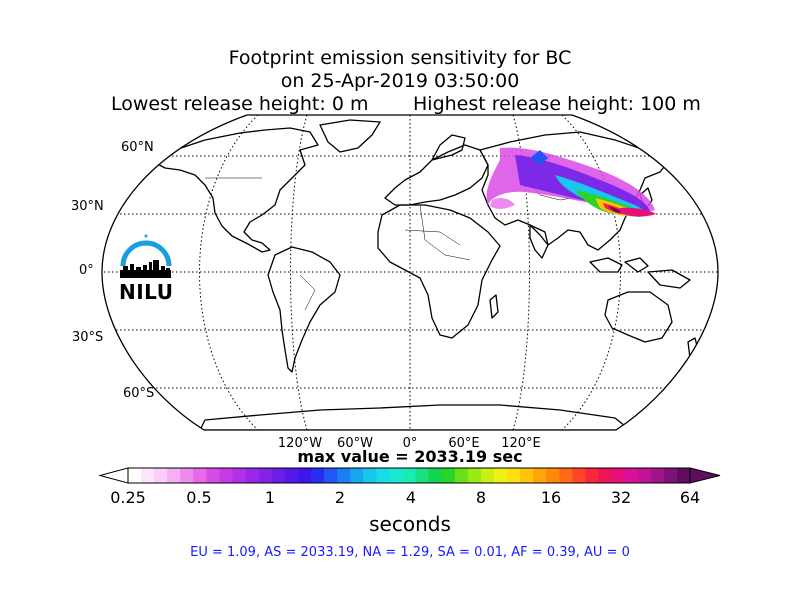  I want to click on lon-label-60w: 60°W, so click(355, 443).